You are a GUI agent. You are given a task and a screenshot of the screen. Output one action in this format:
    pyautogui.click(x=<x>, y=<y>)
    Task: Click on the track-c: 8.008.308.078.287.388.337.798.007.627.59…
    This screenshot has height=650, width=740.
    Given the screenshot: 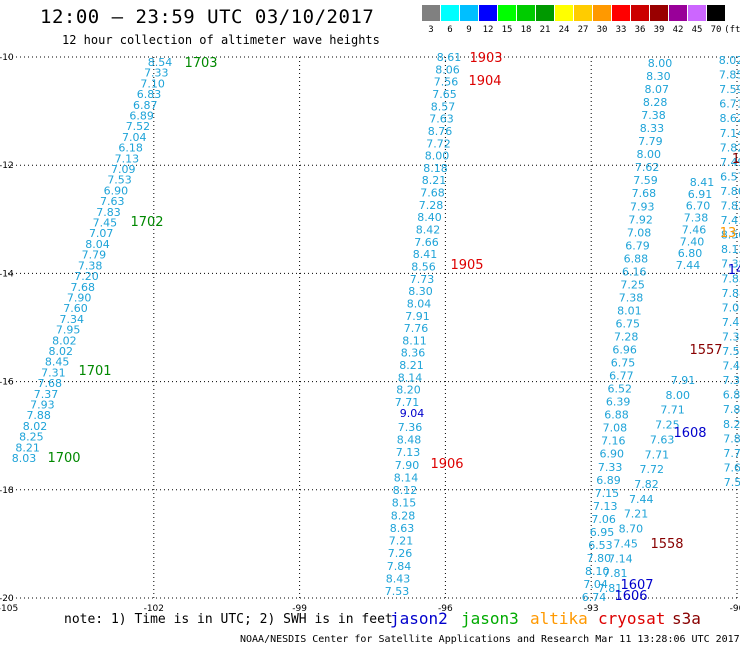 What is the action you would take?
    pyautogui.click(x=627, y=330)
    